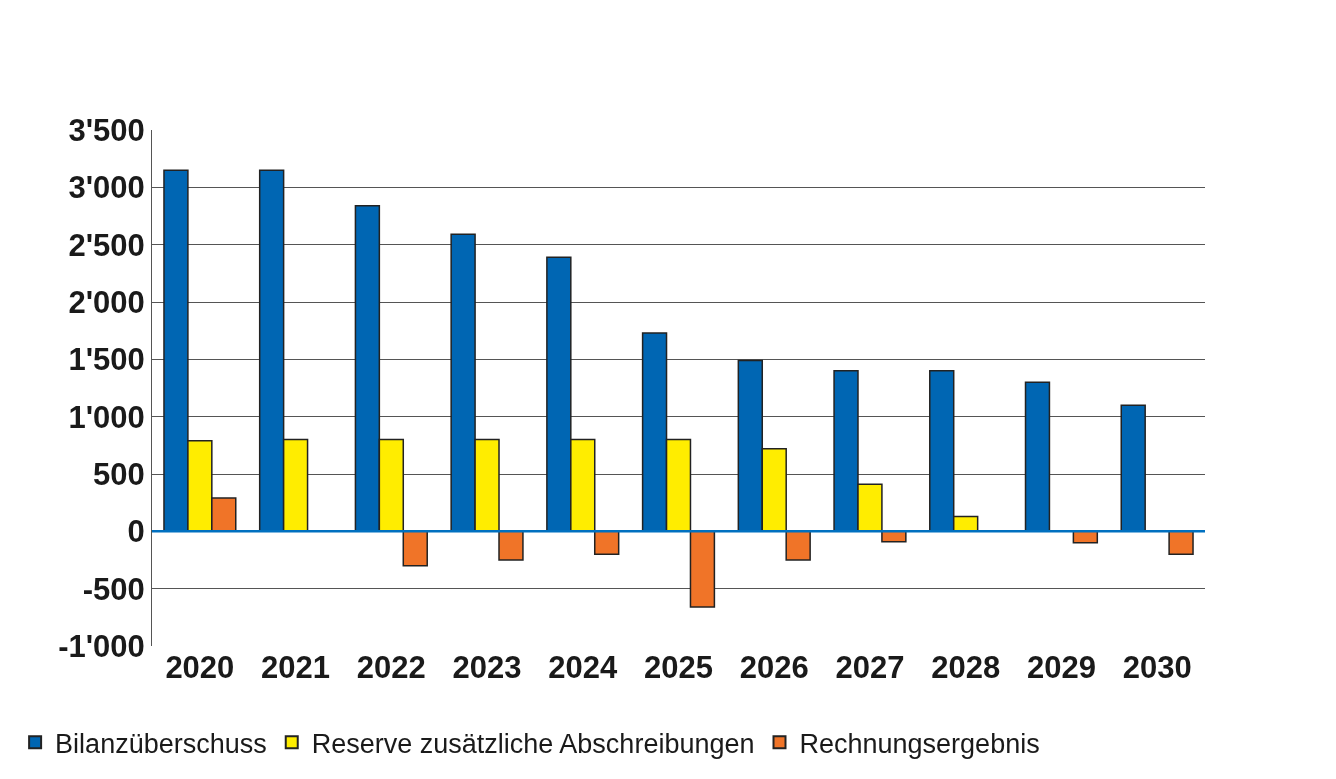  I want to click on x-tick-label: 2027, so click(870, 667).